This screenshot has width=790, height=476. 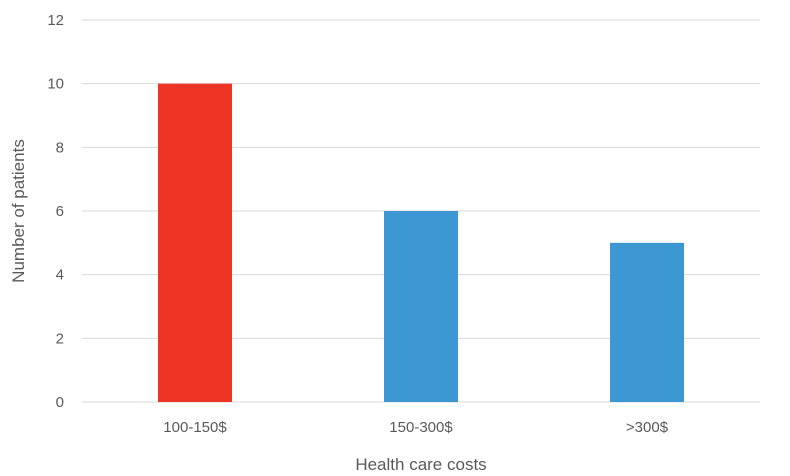 What do you see at coordinates (420, 464) in the screenshot?
I see `x-axis-title: Health care costs` at bounding box center [420, 464].